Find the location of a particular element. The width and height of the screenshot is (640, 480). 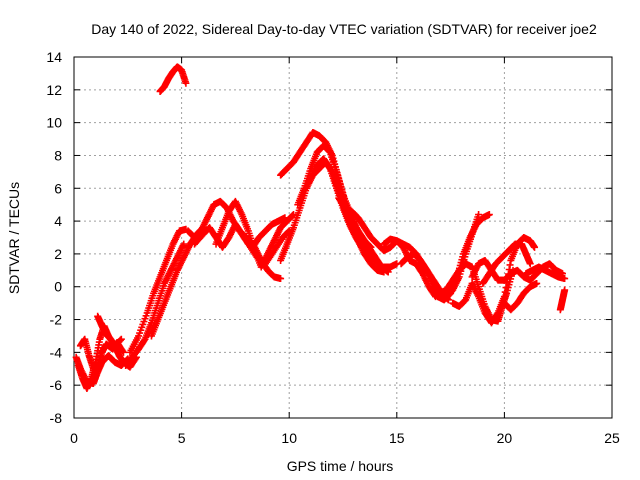

y-tick-label: 4 is located at coordinates (58, 221).